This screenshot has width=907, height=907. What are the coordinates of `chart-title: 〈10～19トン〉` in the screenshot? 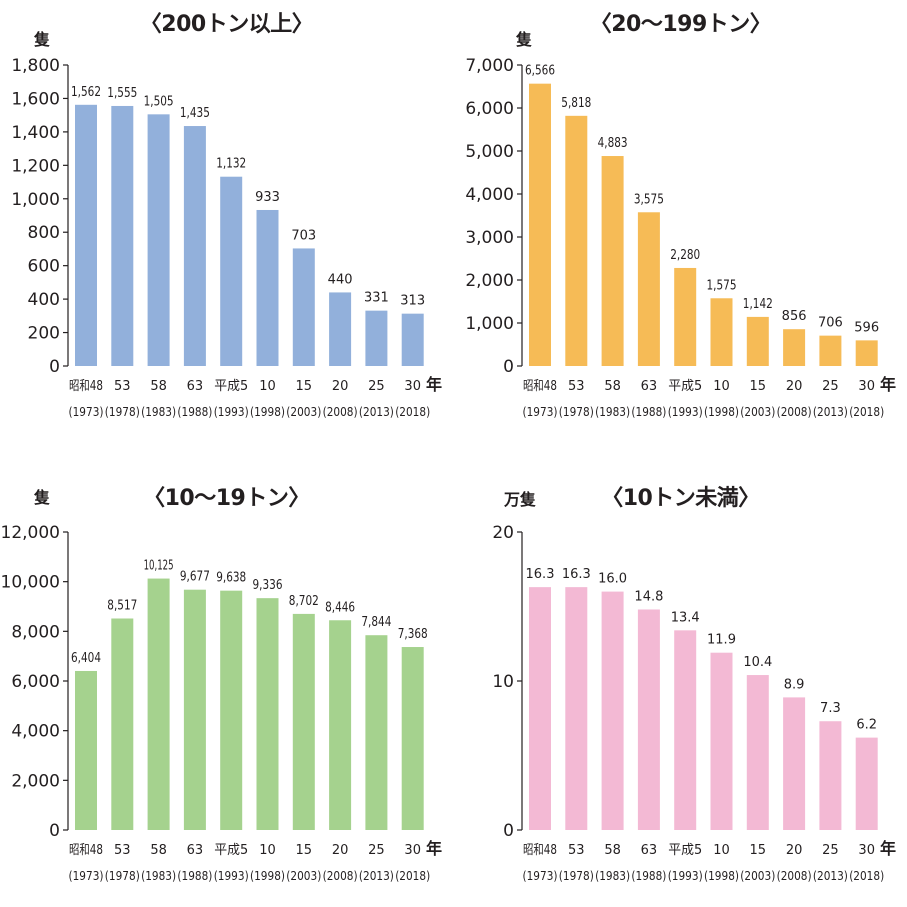 It's located at (226, 498).